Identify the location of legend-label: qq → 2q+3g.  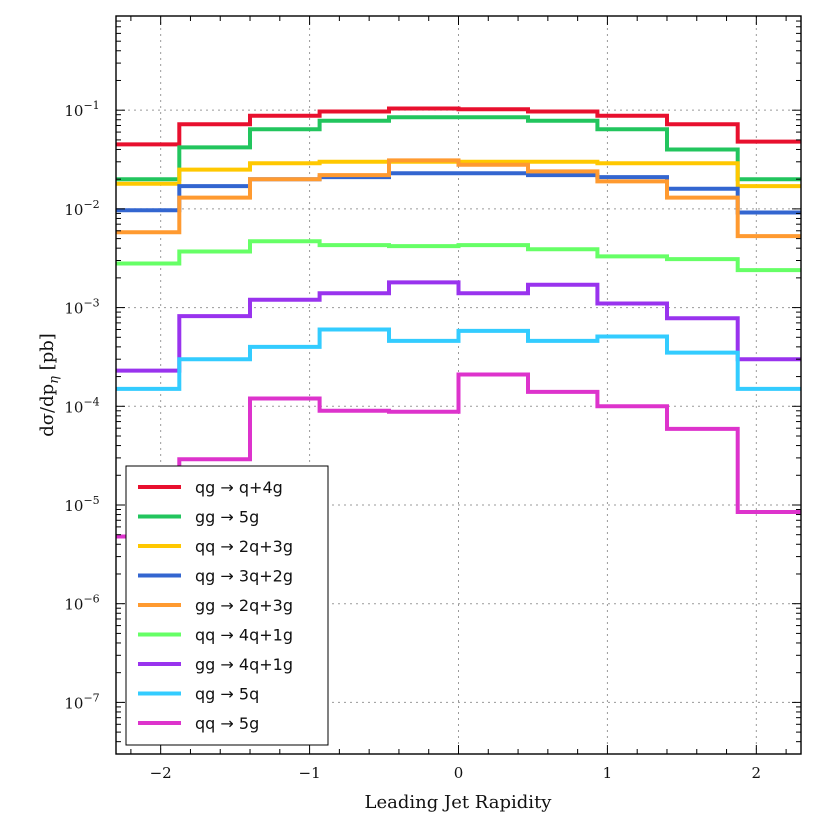
(244, 546).